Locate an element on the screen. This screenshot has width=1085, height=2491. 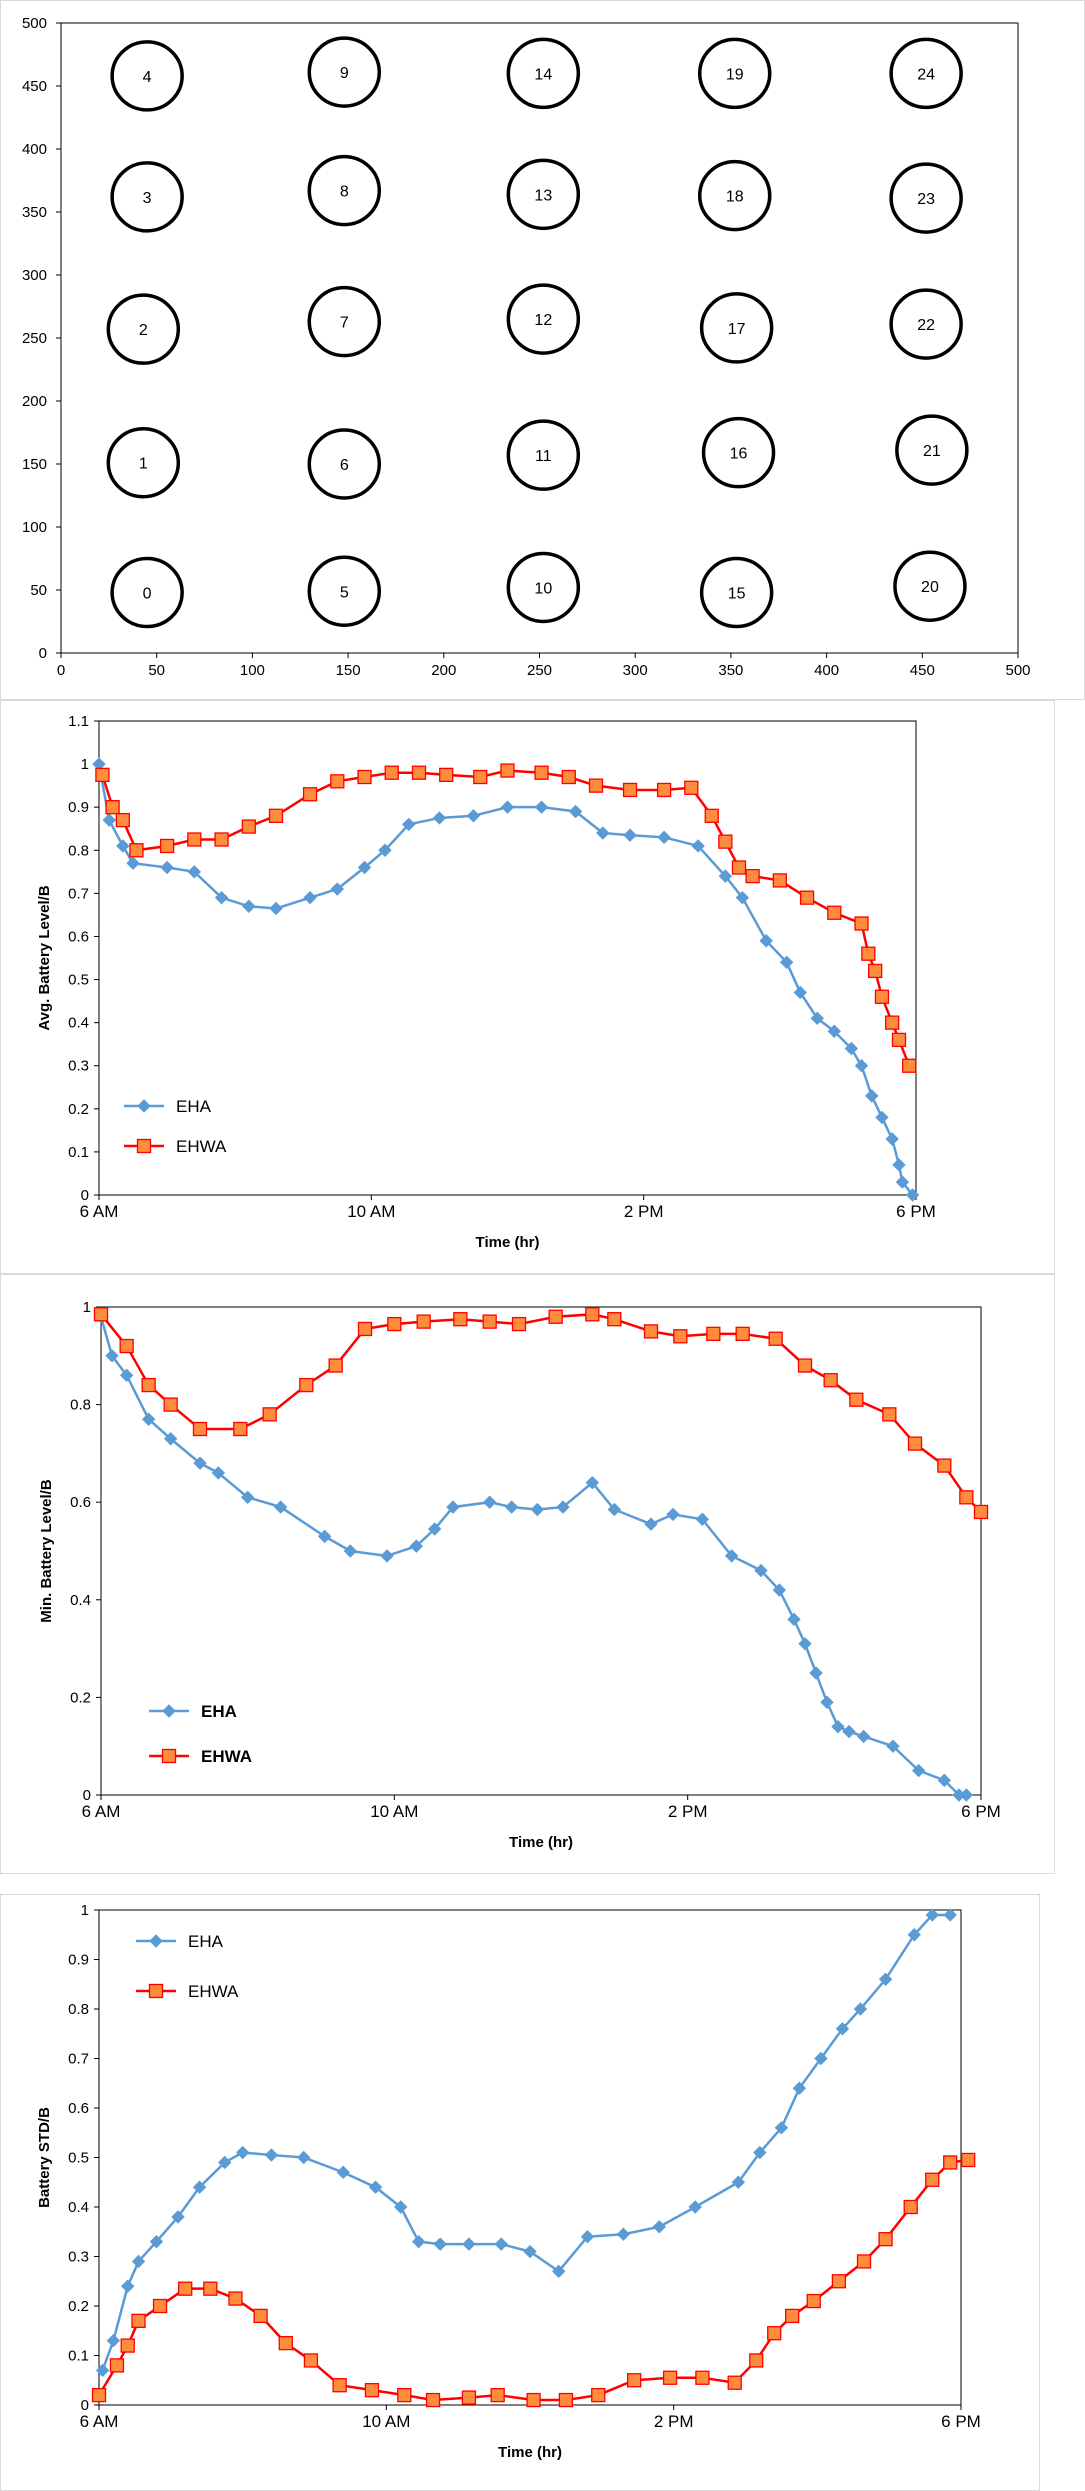
y-tick-label: 400 is located at coordinates (34, 149).